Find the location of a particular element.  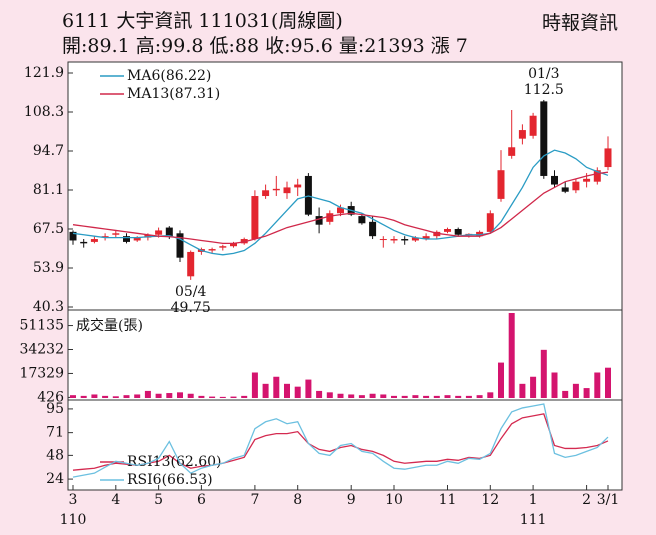

x-tick-label: 3/1 is located at coordinates (608, 500).